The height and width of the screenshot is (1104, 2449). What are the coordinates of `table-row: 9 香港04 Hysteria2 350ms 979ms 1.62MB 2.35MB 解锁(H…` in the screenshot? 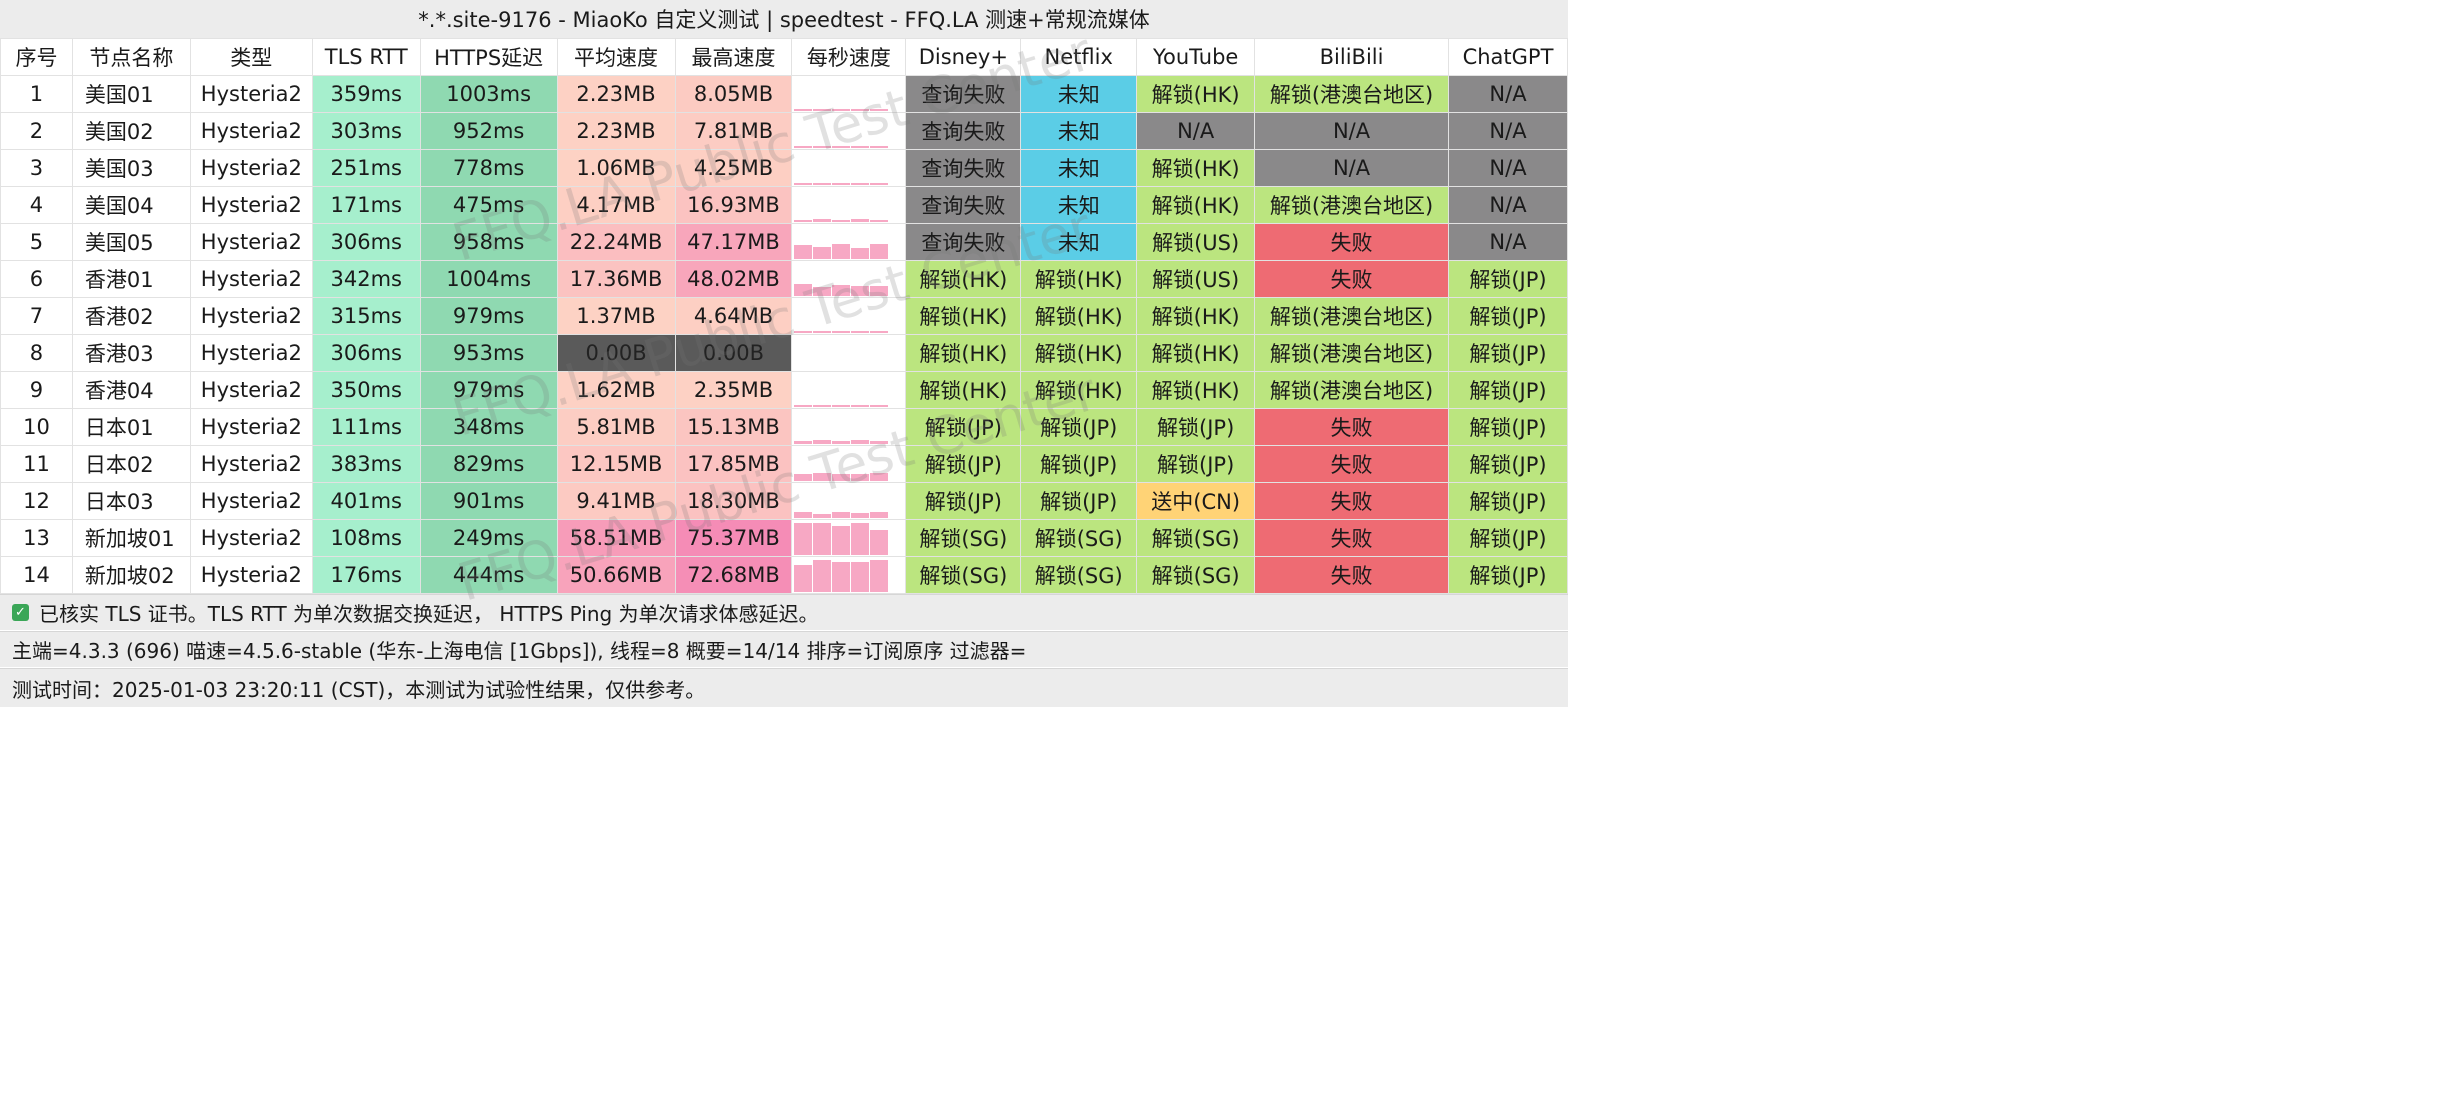 It's located at (784, 390).